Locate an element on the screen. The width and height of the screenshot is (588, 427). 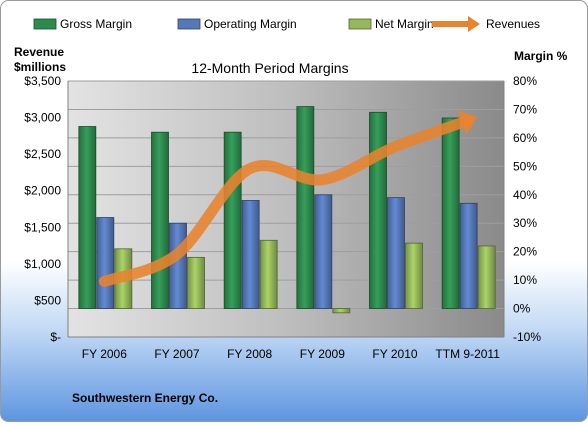
right-tick-label: 20% is located at coordinates (525, 252).